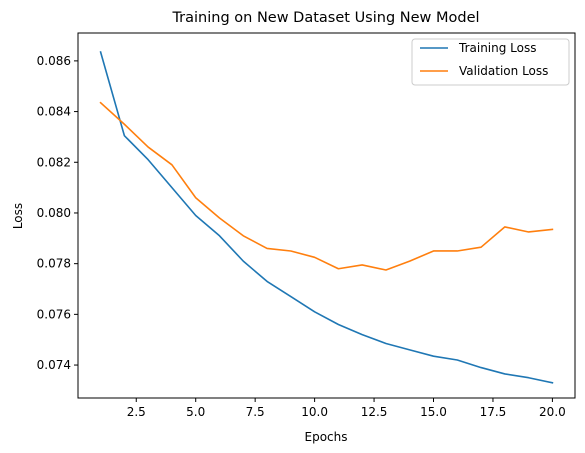 The height and width of the screenshot is (453, 585). What do you see at coordinates (374, 412) in the screenshot?
I see `x-tick-label: 12.5` at bounding box center [374, 412].